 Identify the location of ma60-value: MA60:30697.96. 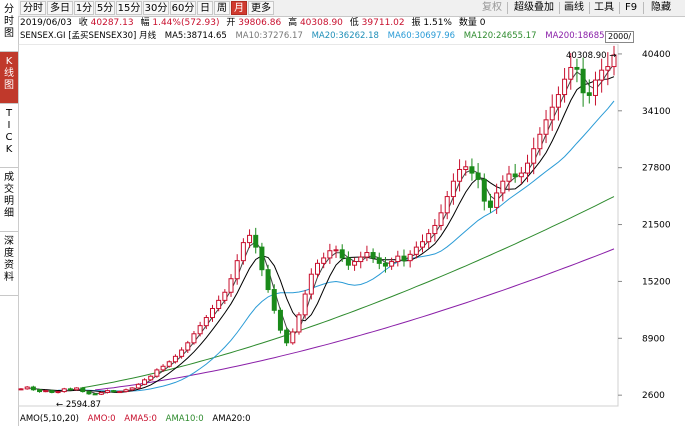
(421, 36).